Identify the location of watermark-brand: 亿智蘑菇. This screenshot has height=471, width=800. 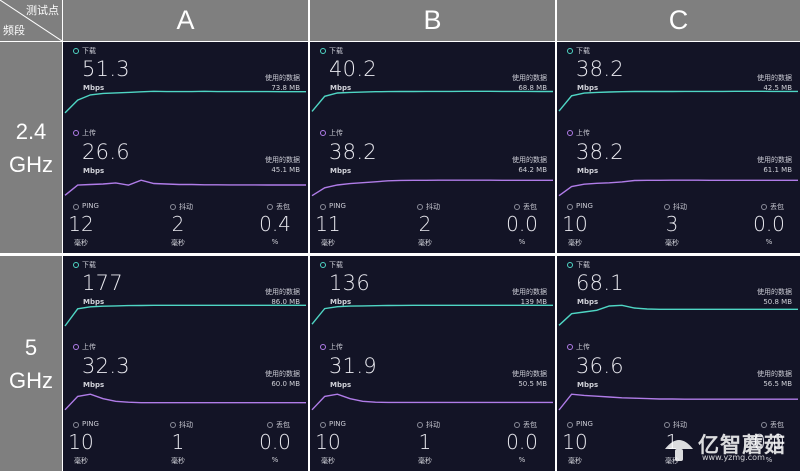
(742, 445).